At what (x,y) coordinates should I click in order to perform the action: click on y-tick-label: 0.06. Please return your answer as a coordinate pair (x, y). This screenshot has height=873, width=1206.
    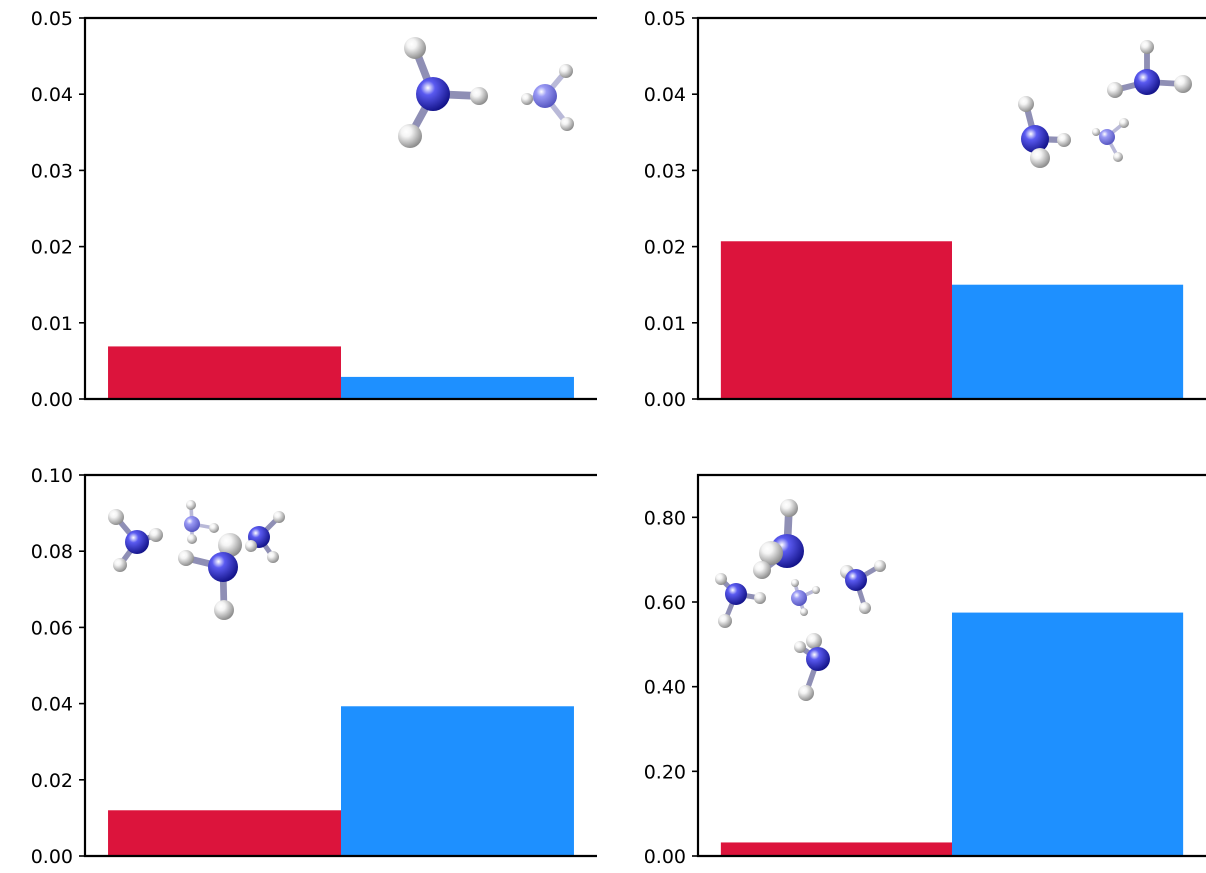
    Looking at the image, I should click on (52, 628).